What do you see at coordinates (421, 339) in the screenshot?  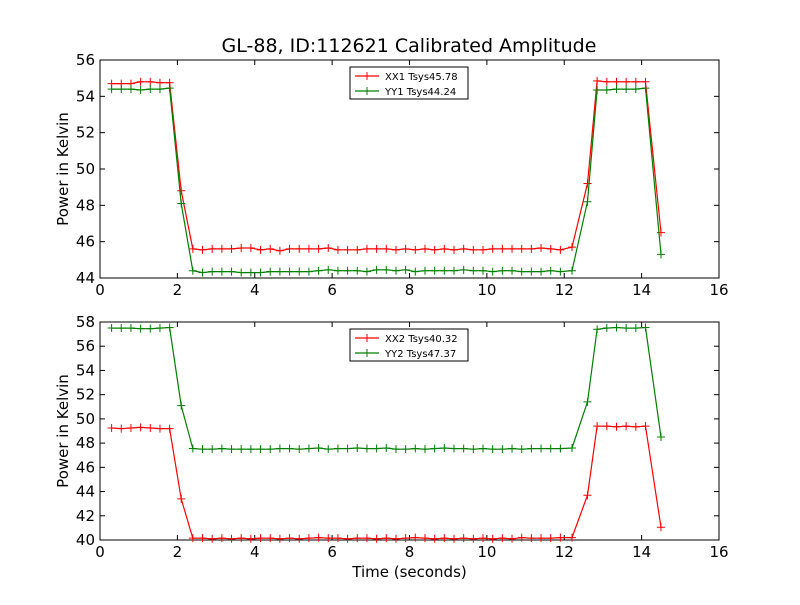 I see `legend-entry: XX2 Tsys40.32` at bounding box center [421, 339].